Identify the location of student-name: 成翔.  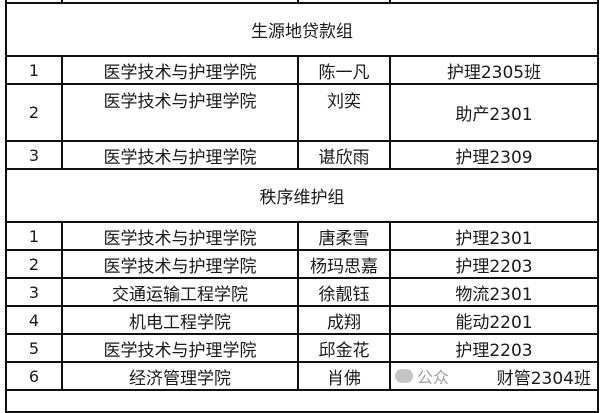
(344, 320).